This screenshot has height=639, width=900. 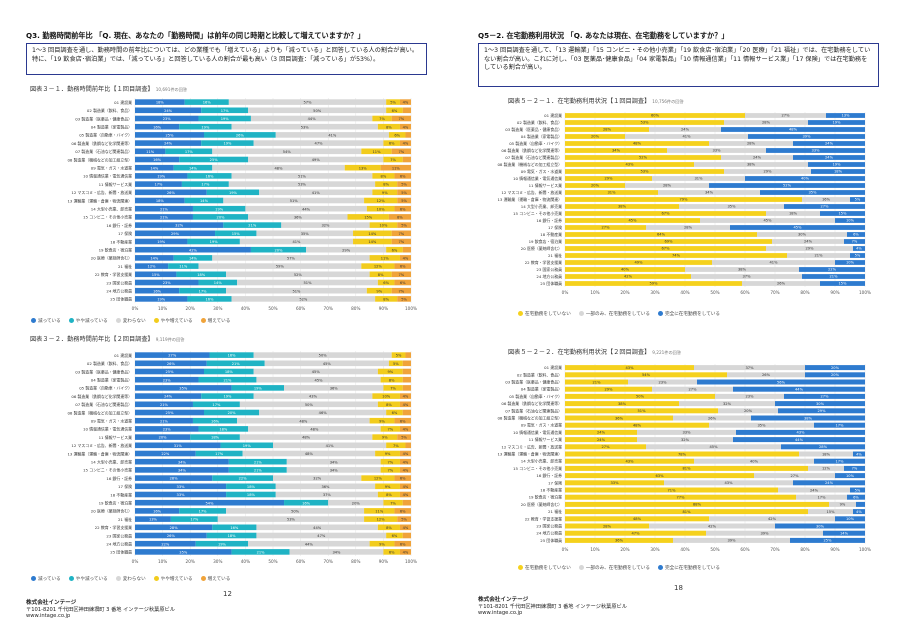 What do you see at coordinates (850, 476) in the screenshot?
I see `data-label: 10%` at bounding box center [850, 476].